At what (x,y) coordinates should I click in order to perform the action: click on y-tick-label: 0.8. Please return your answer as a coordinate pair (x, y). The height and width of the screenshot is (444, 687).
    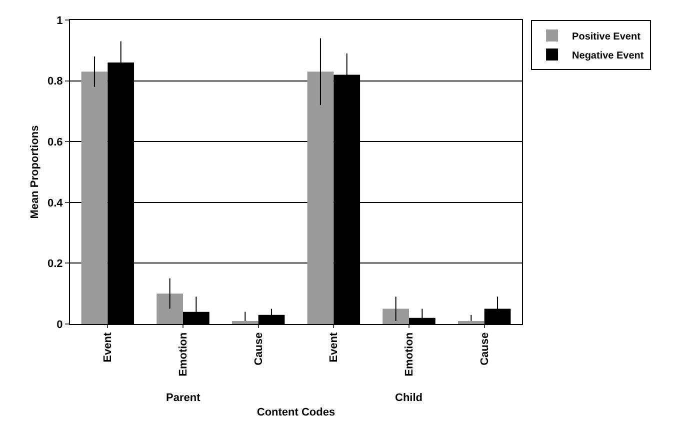
    Looking at the image, I should click on (55, 82).